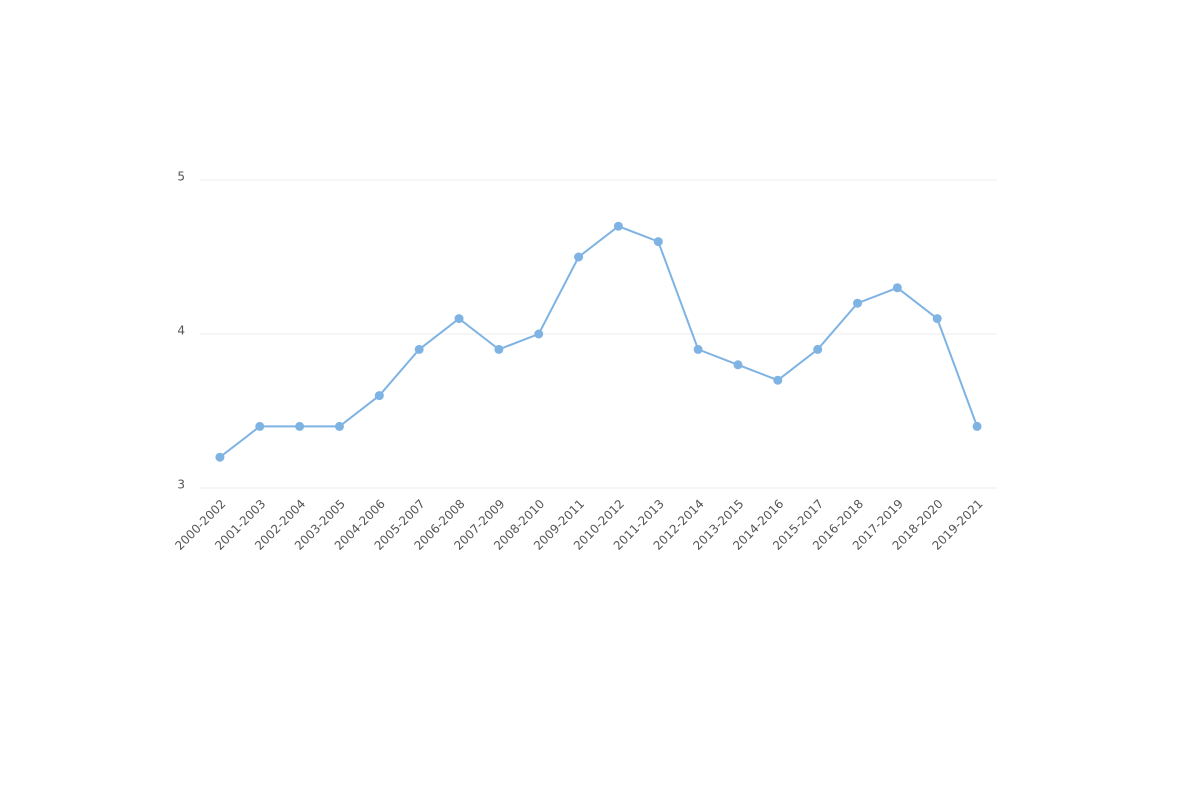 This screenshot has height=804, width=1200. I want to click on y-tick-label: 5, so click(181, 177).